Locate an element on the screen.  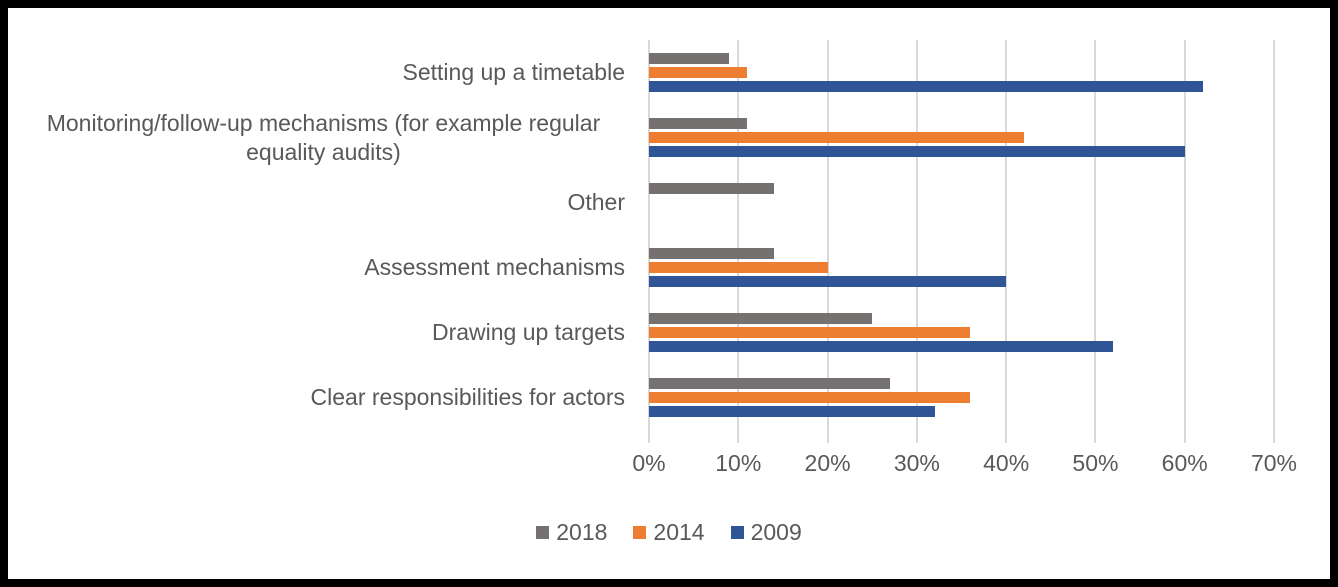
legend-item-2018: 2018 is located at coordinates (571, 532).